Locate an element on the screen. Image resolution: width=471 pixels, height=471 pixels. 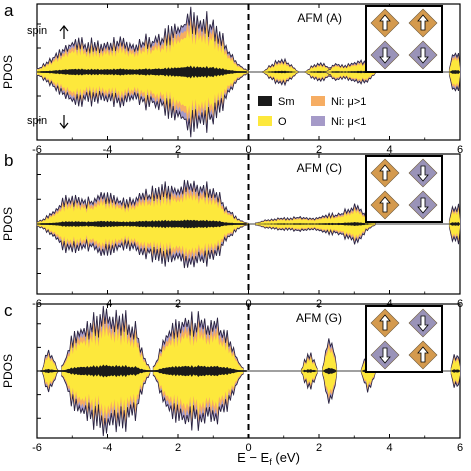
panel-title: AFM (G) is located at coordinates (319, 318).